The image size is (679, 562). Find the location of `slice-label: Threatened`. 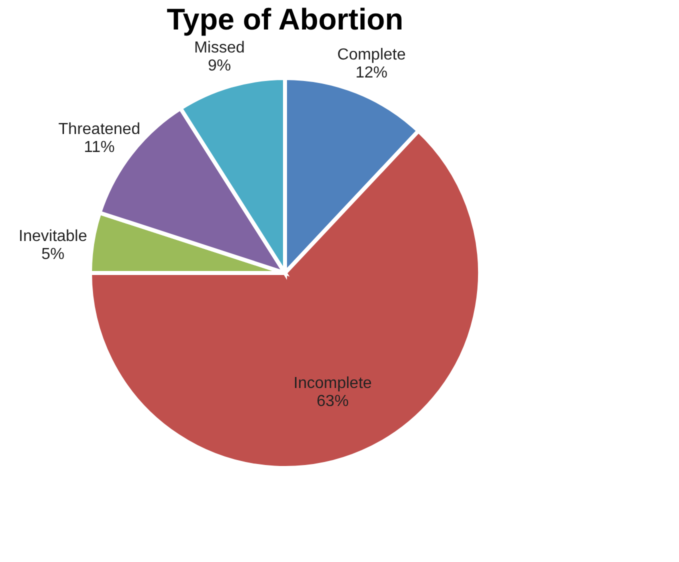

slice-label: Threatened is located at coordinates (99, 129).